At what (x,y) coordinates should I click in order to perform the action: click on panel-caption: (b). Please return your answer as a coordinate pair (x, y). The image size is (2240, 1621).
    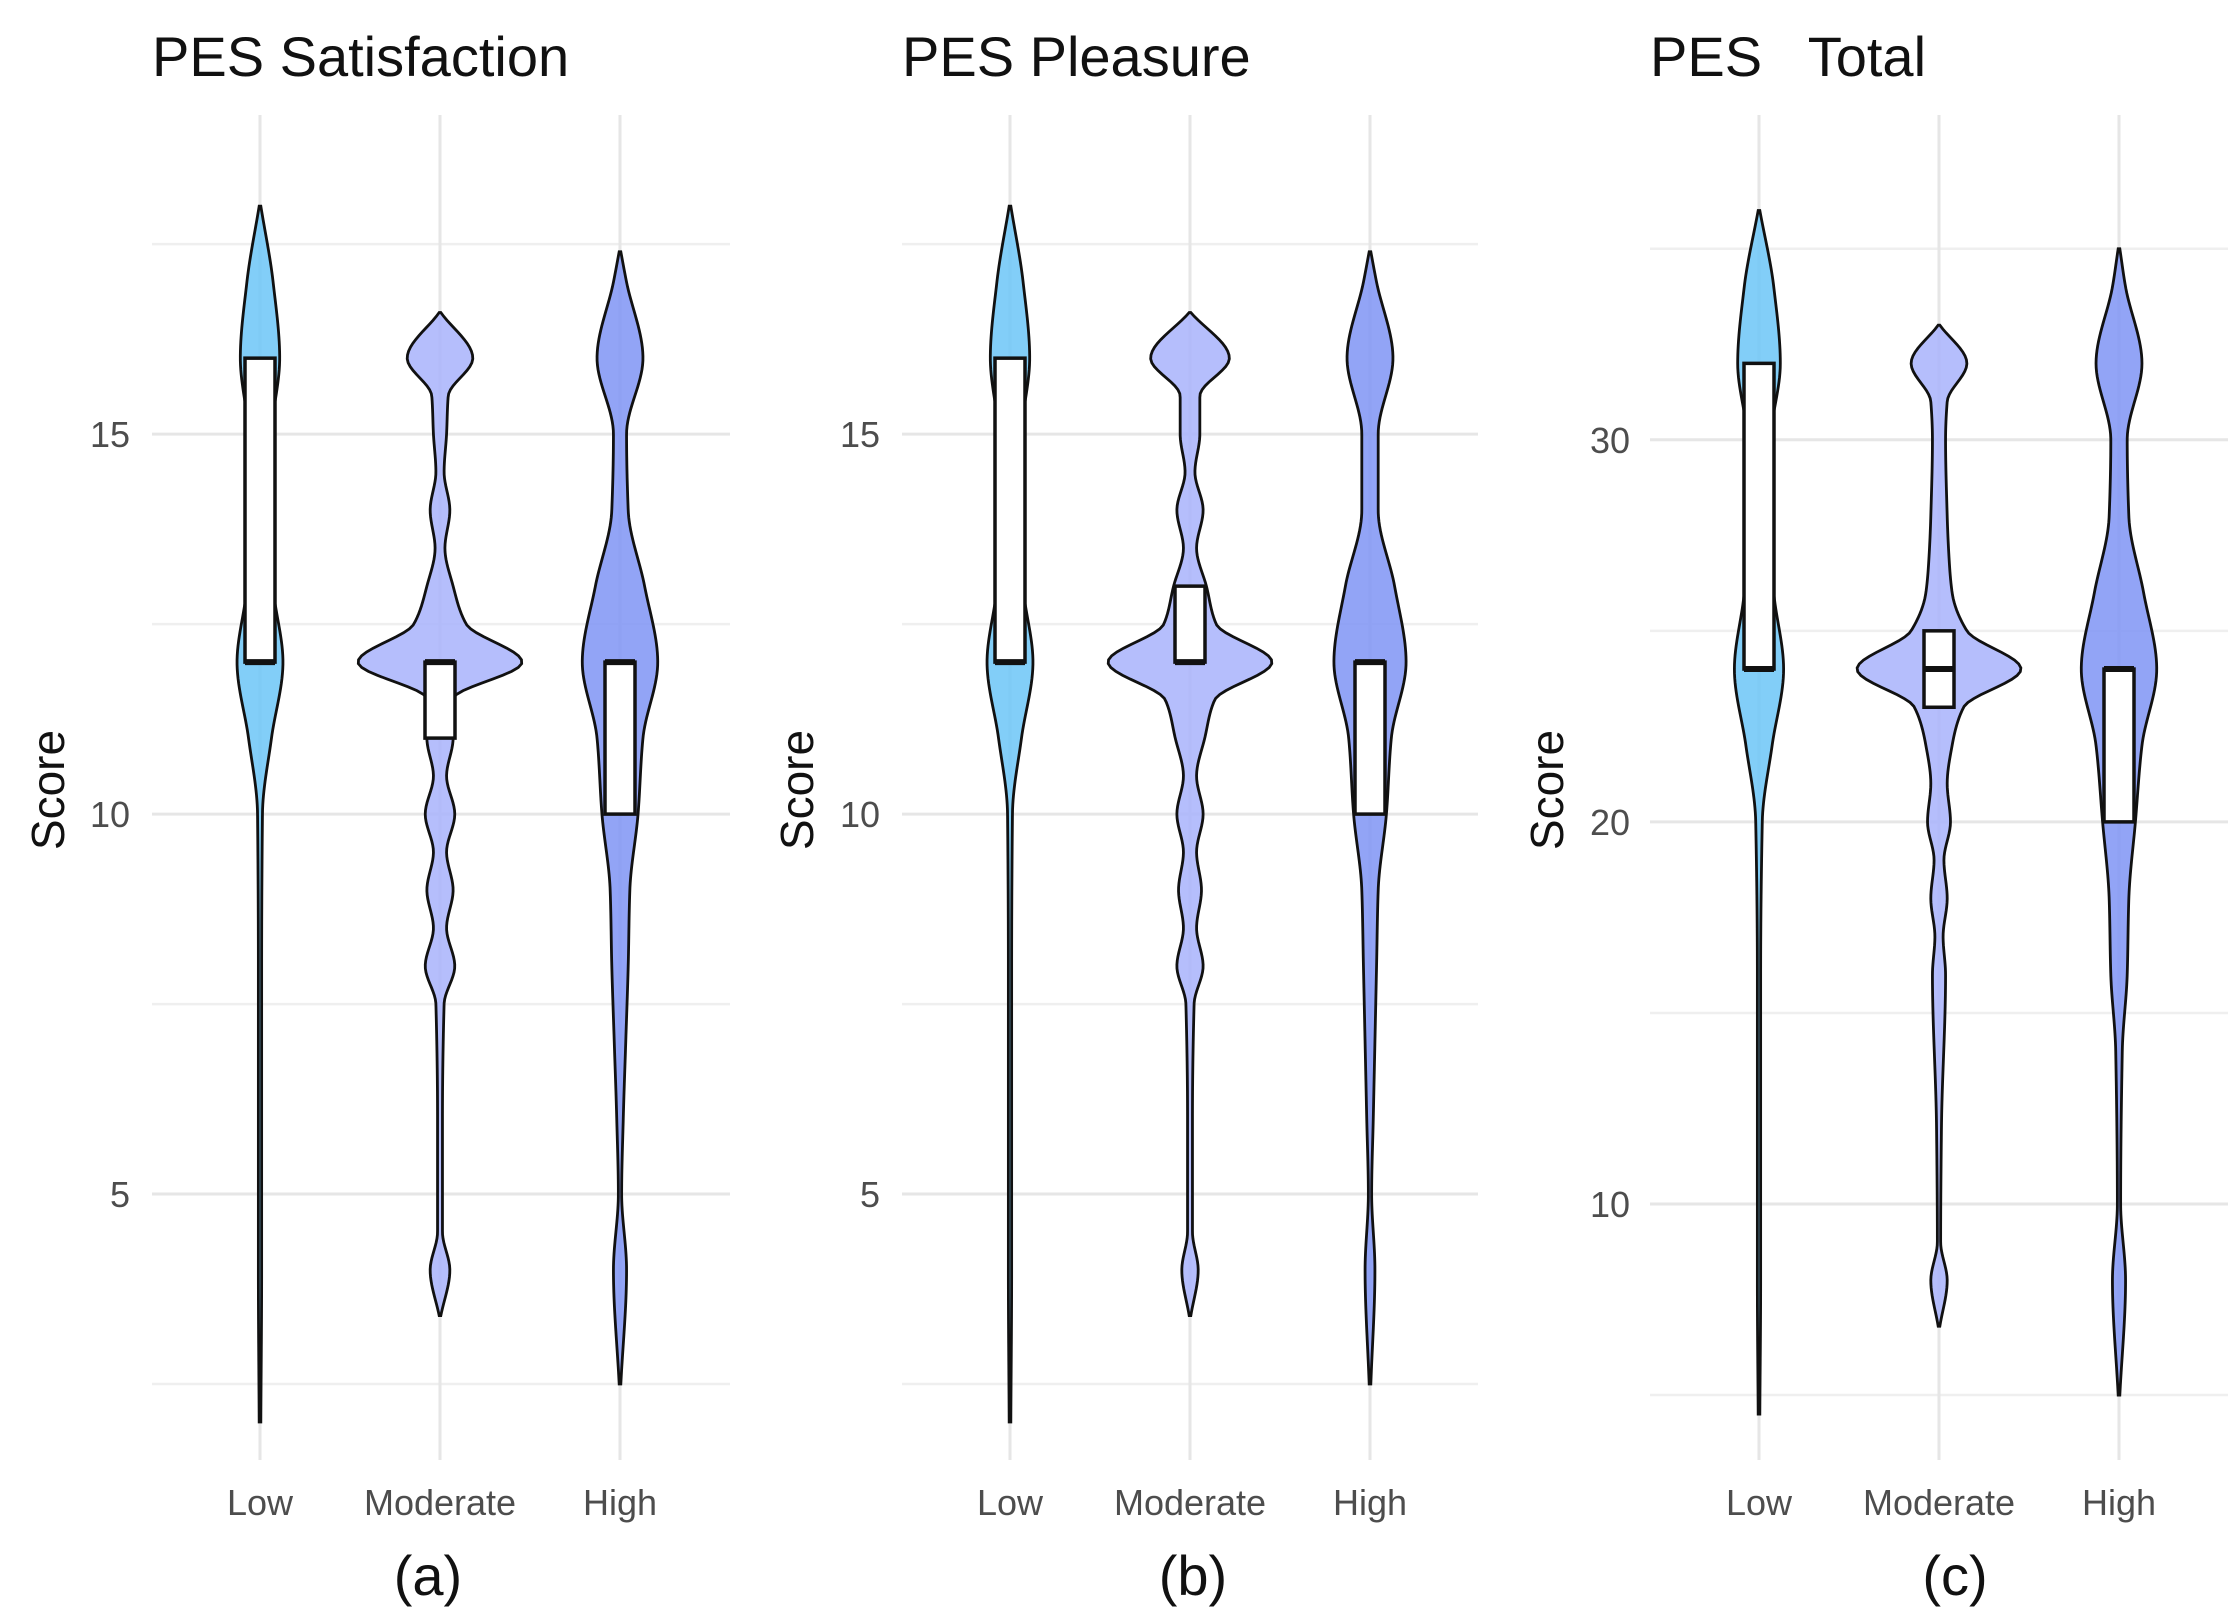
    Looking at the image, I should click on (1193, 1575).